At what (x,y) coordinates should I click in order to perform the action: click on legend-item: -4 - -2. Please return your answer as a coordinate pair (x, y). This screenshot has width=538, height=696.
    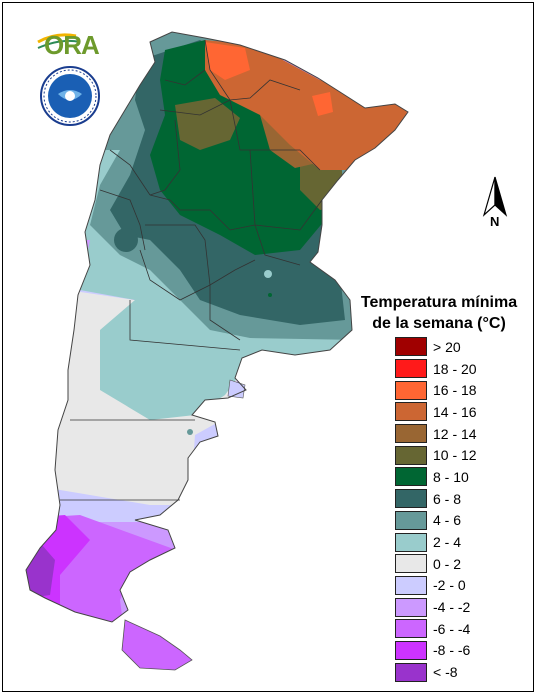
    Looking at the image, I should click on (436, 607).